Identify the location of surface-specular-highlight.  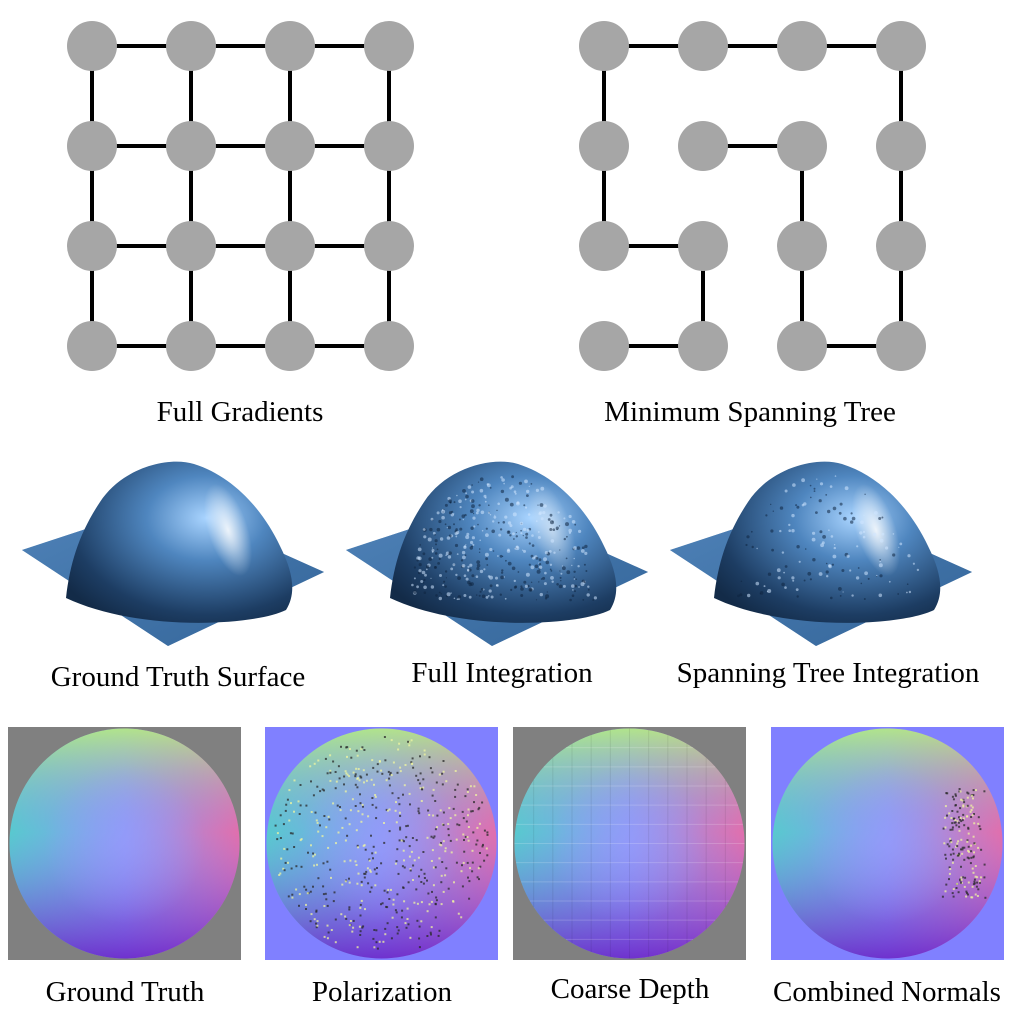
(228, 530).